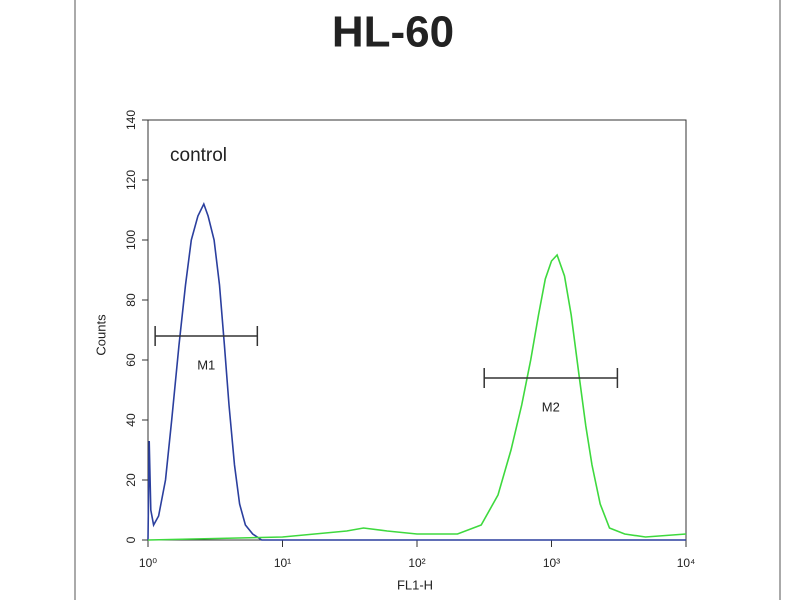  I want to click on y-tick-label: 0, so click(131, 539).